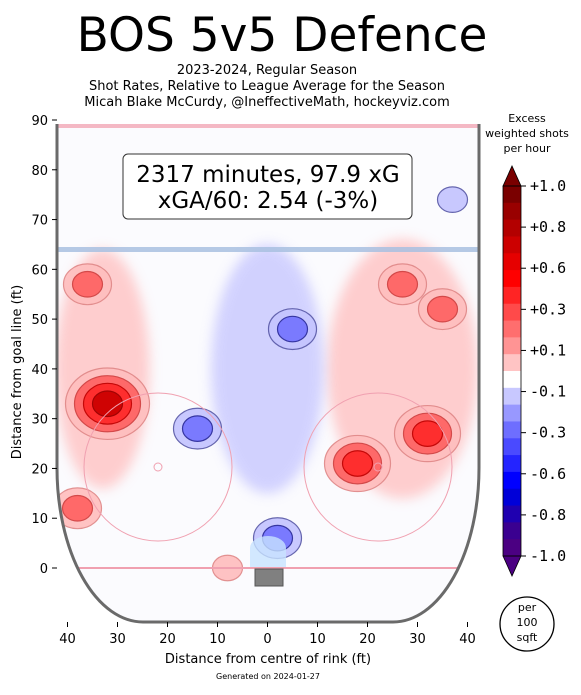 The height and width of the screenshot is (695, 581). Describe the element at coordinates (17, 372) in the screenshot. I see `y-axis-label: Distance from goal line (ft)` at that location.